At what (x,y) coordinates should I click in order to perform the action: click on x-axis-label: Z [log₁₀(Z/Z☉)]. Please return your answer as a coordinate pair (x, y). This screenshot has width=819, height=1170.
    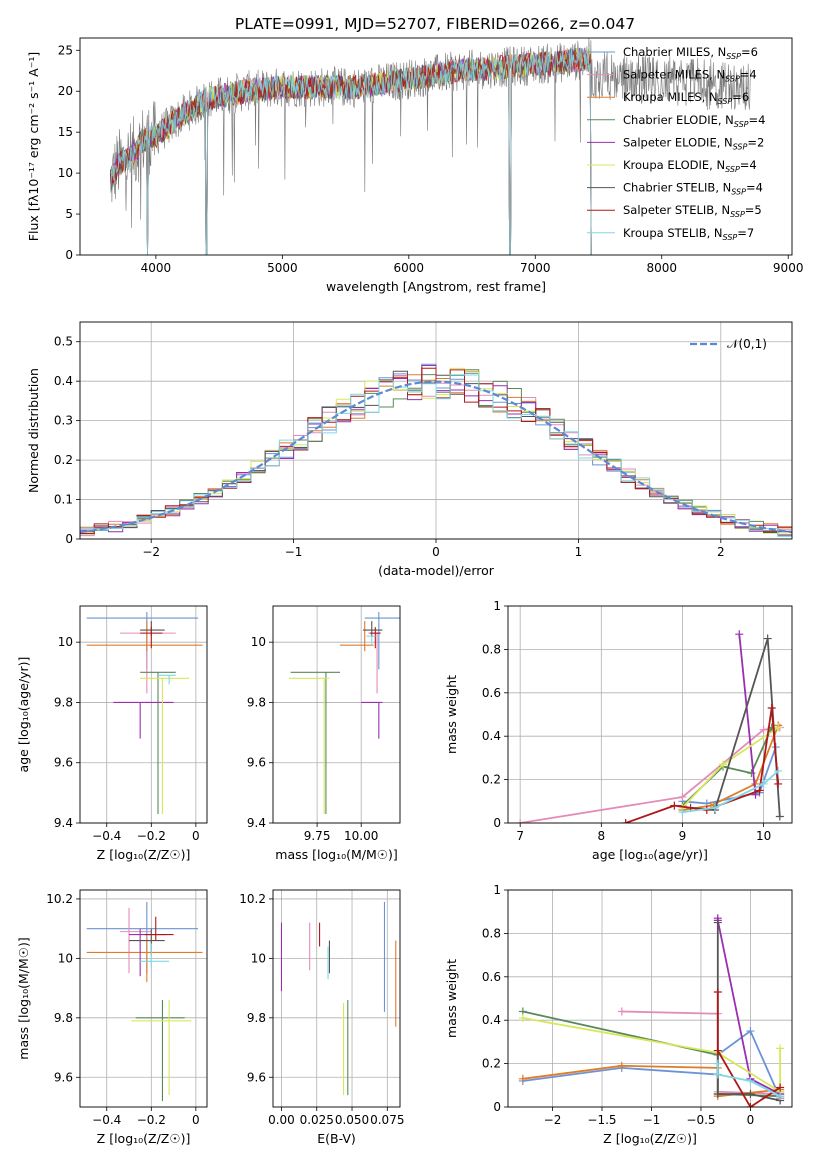
    Looking at the image, I should click on (144, 1138).